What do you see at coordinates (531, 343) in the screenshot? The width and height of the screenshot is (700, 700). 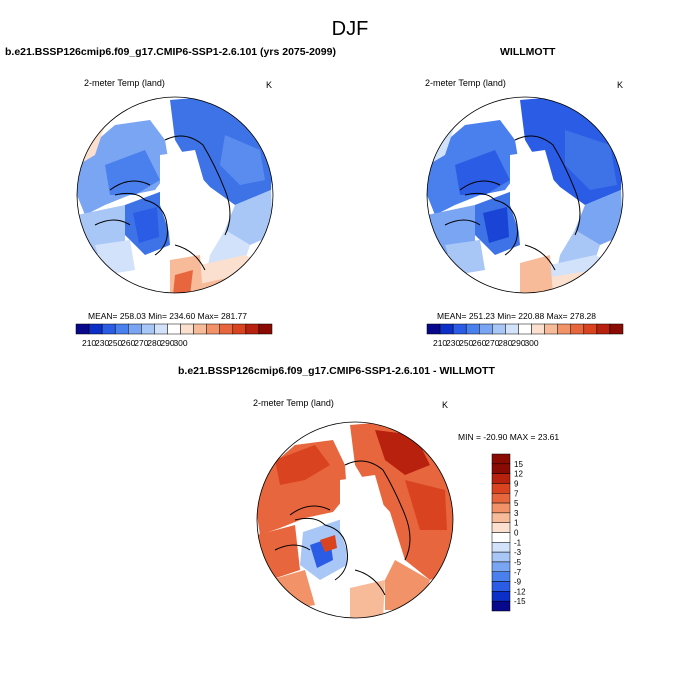 I see `panel2-colorbar-tick-label: 300` at bounding box center [531, 343].